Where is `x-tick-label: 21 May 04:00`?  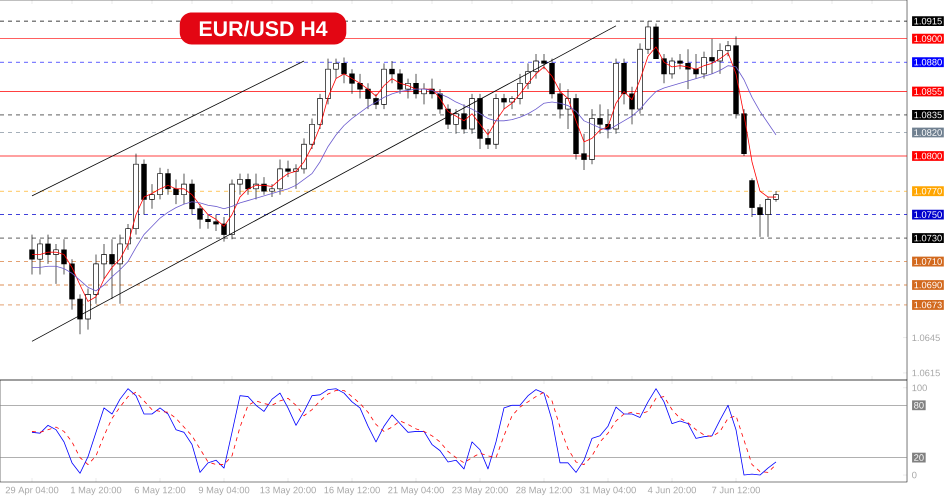
x-tick-label: 21 May 04:00 is located at coordinates (416, 491).